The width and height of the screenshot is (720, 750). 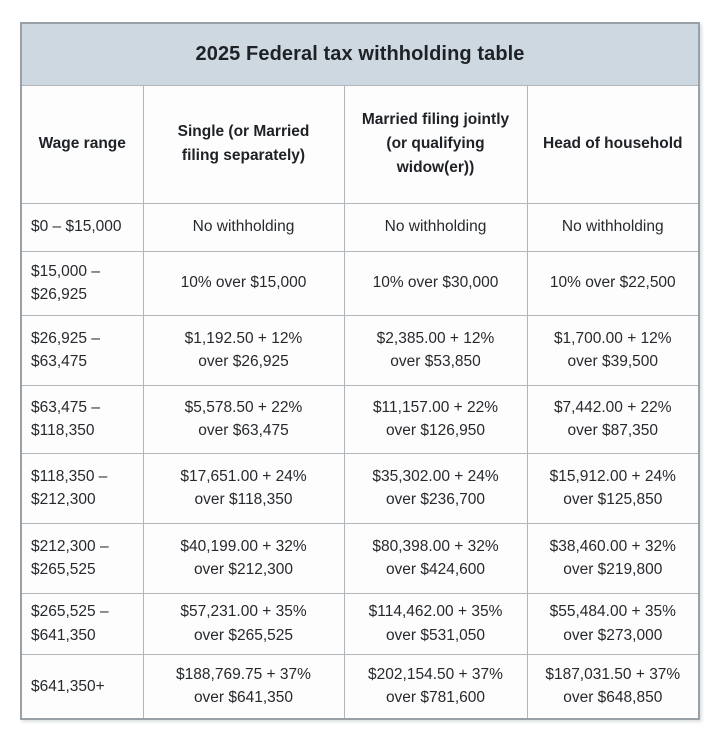 What do you see at coordinates (435, 350) in the screenshot?
I see `married-jointly-cell: $2,385.00 + 12% over $53,850` at bounding box center [435, 350].